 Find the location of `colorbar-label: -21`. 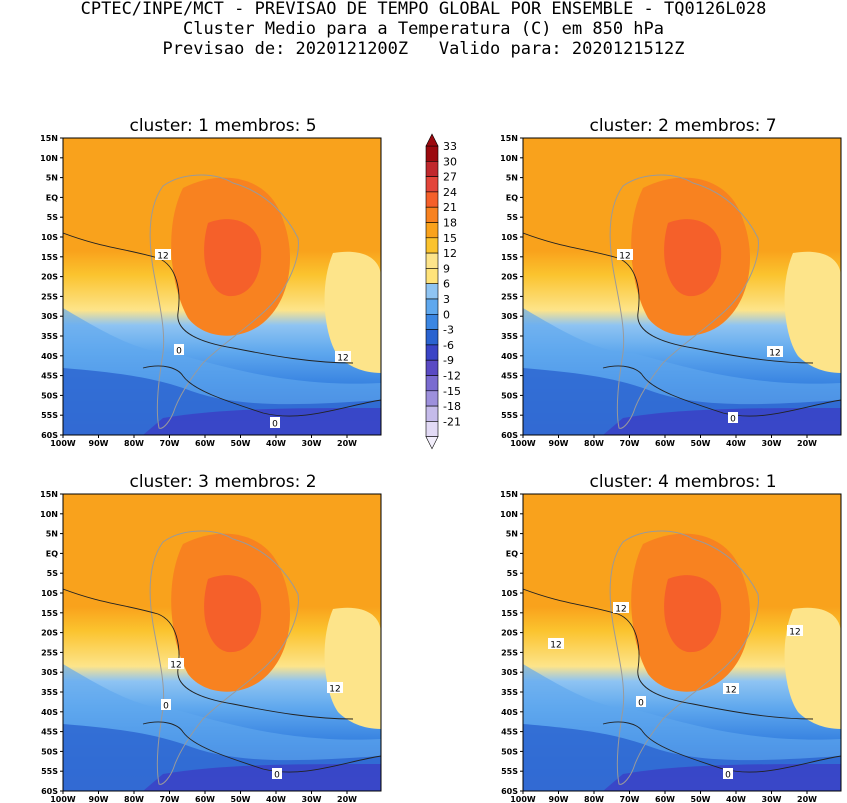

colorbar-label: -21 is located at coordinates (452, 421).